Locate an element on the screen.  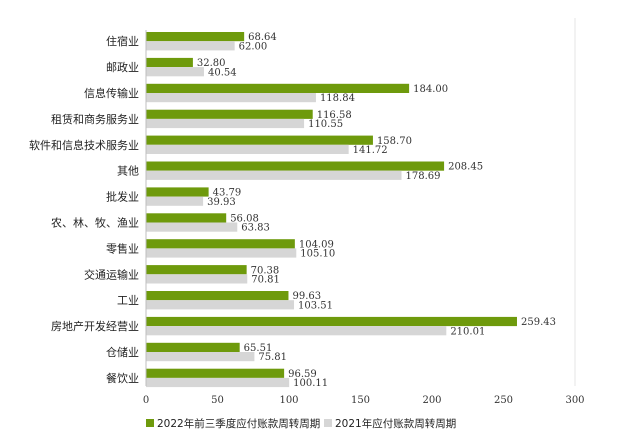
data-label-2021-9: 70.81 is located at coordinates (265, 280).